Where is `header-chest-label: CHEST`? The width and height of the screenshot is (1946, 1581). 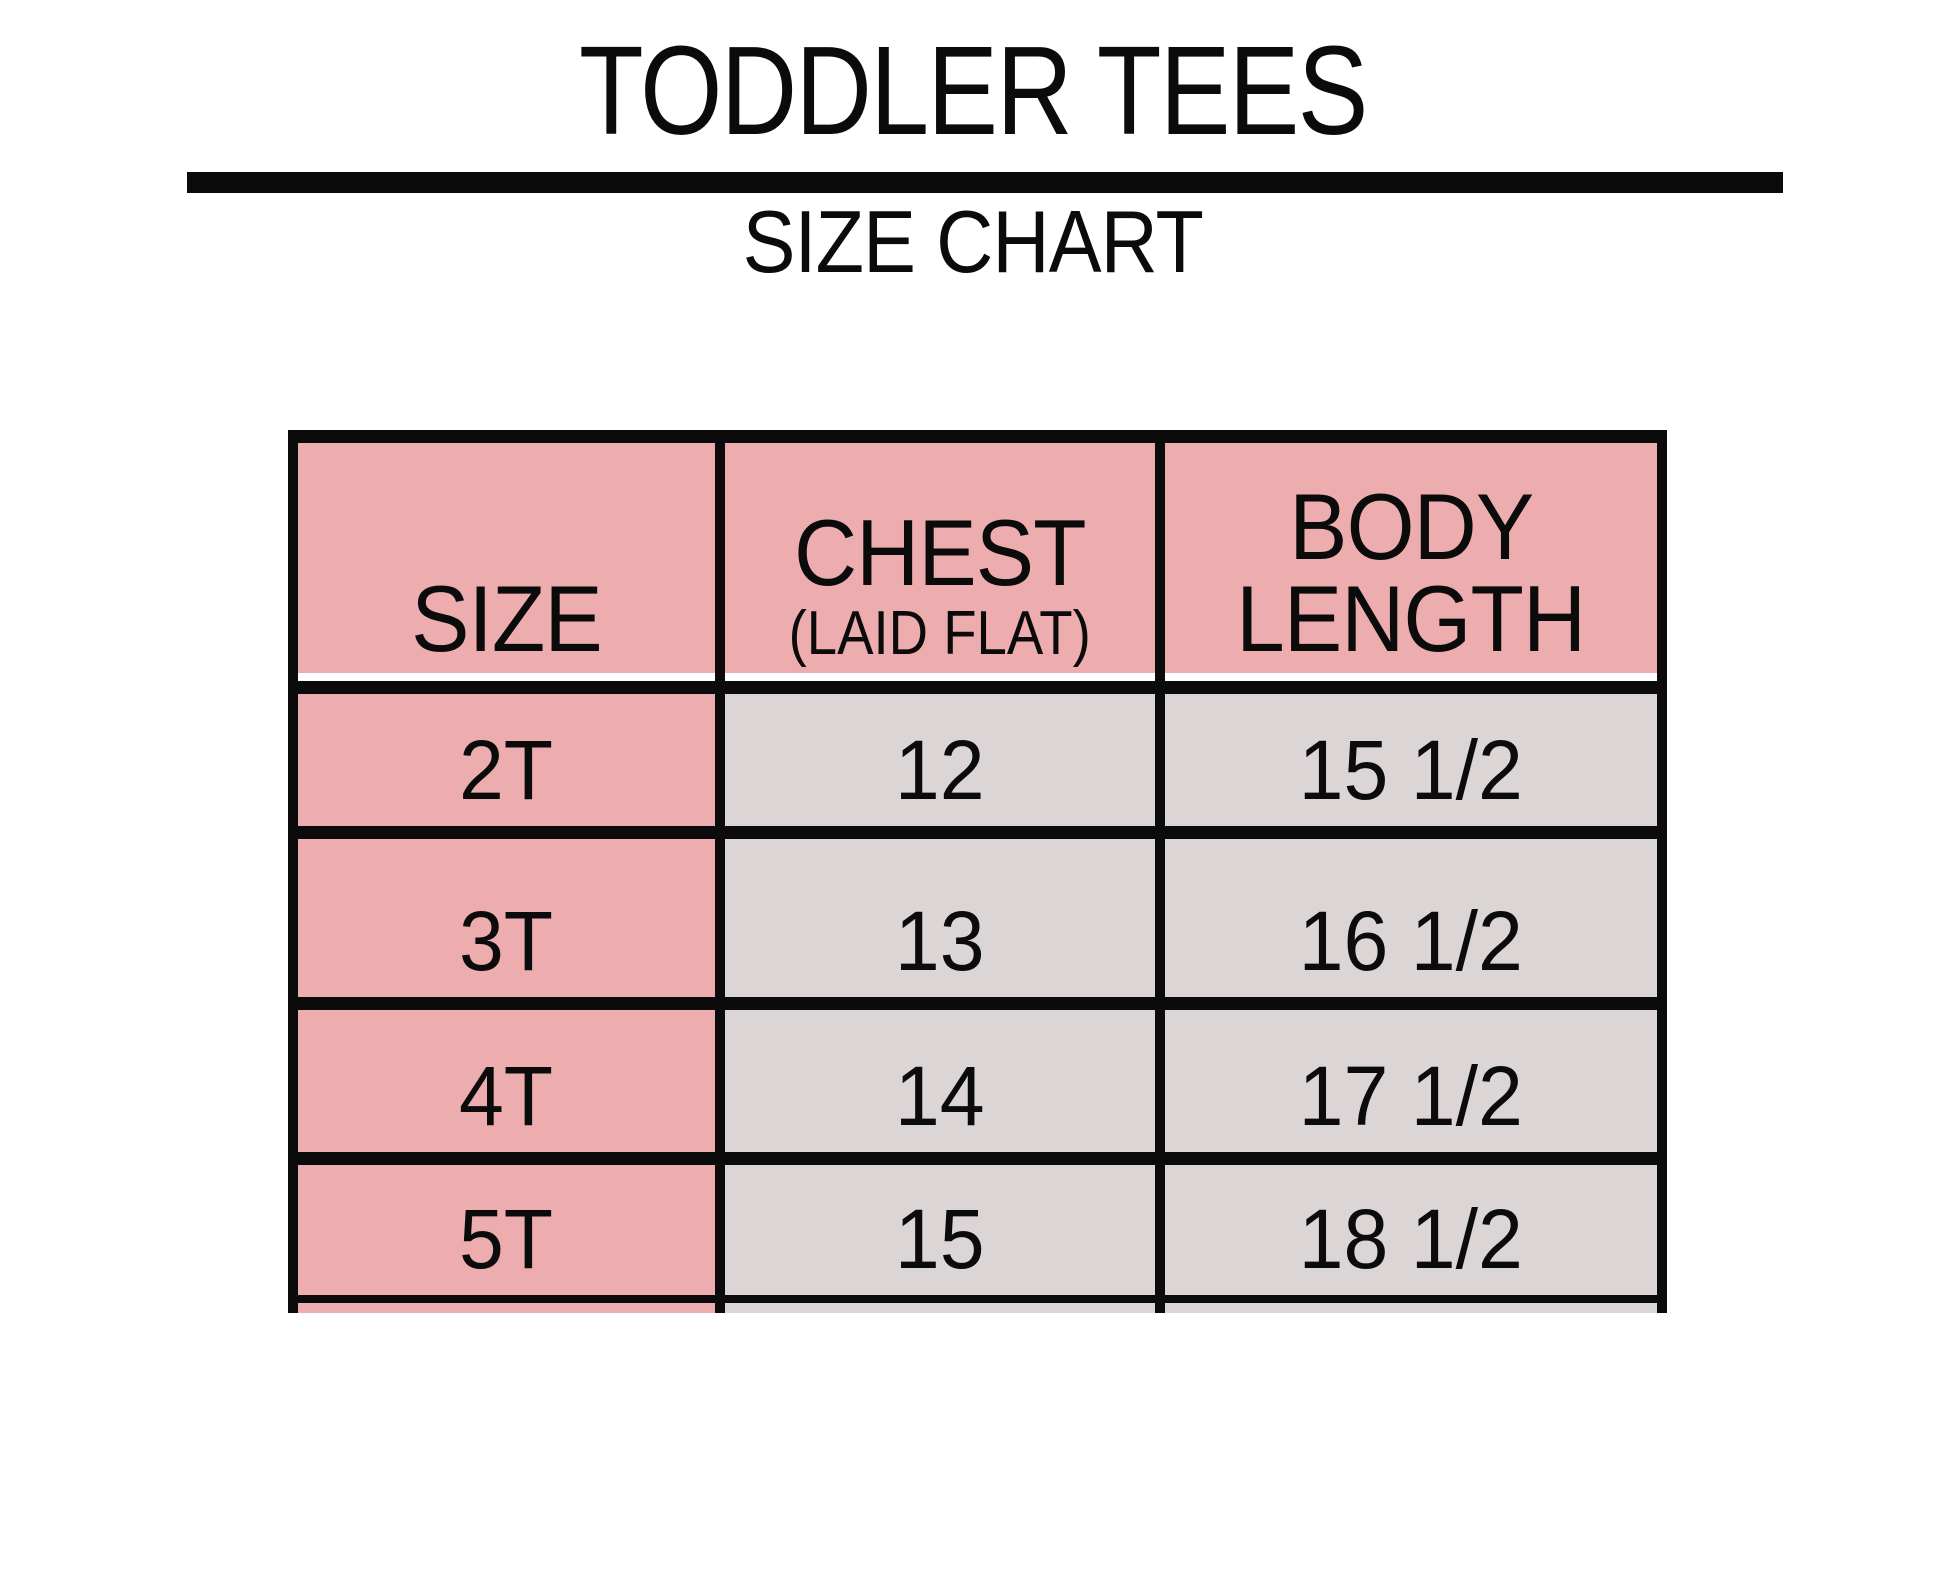 header-chest-label: CHEST is located at coordinates (940, 552).